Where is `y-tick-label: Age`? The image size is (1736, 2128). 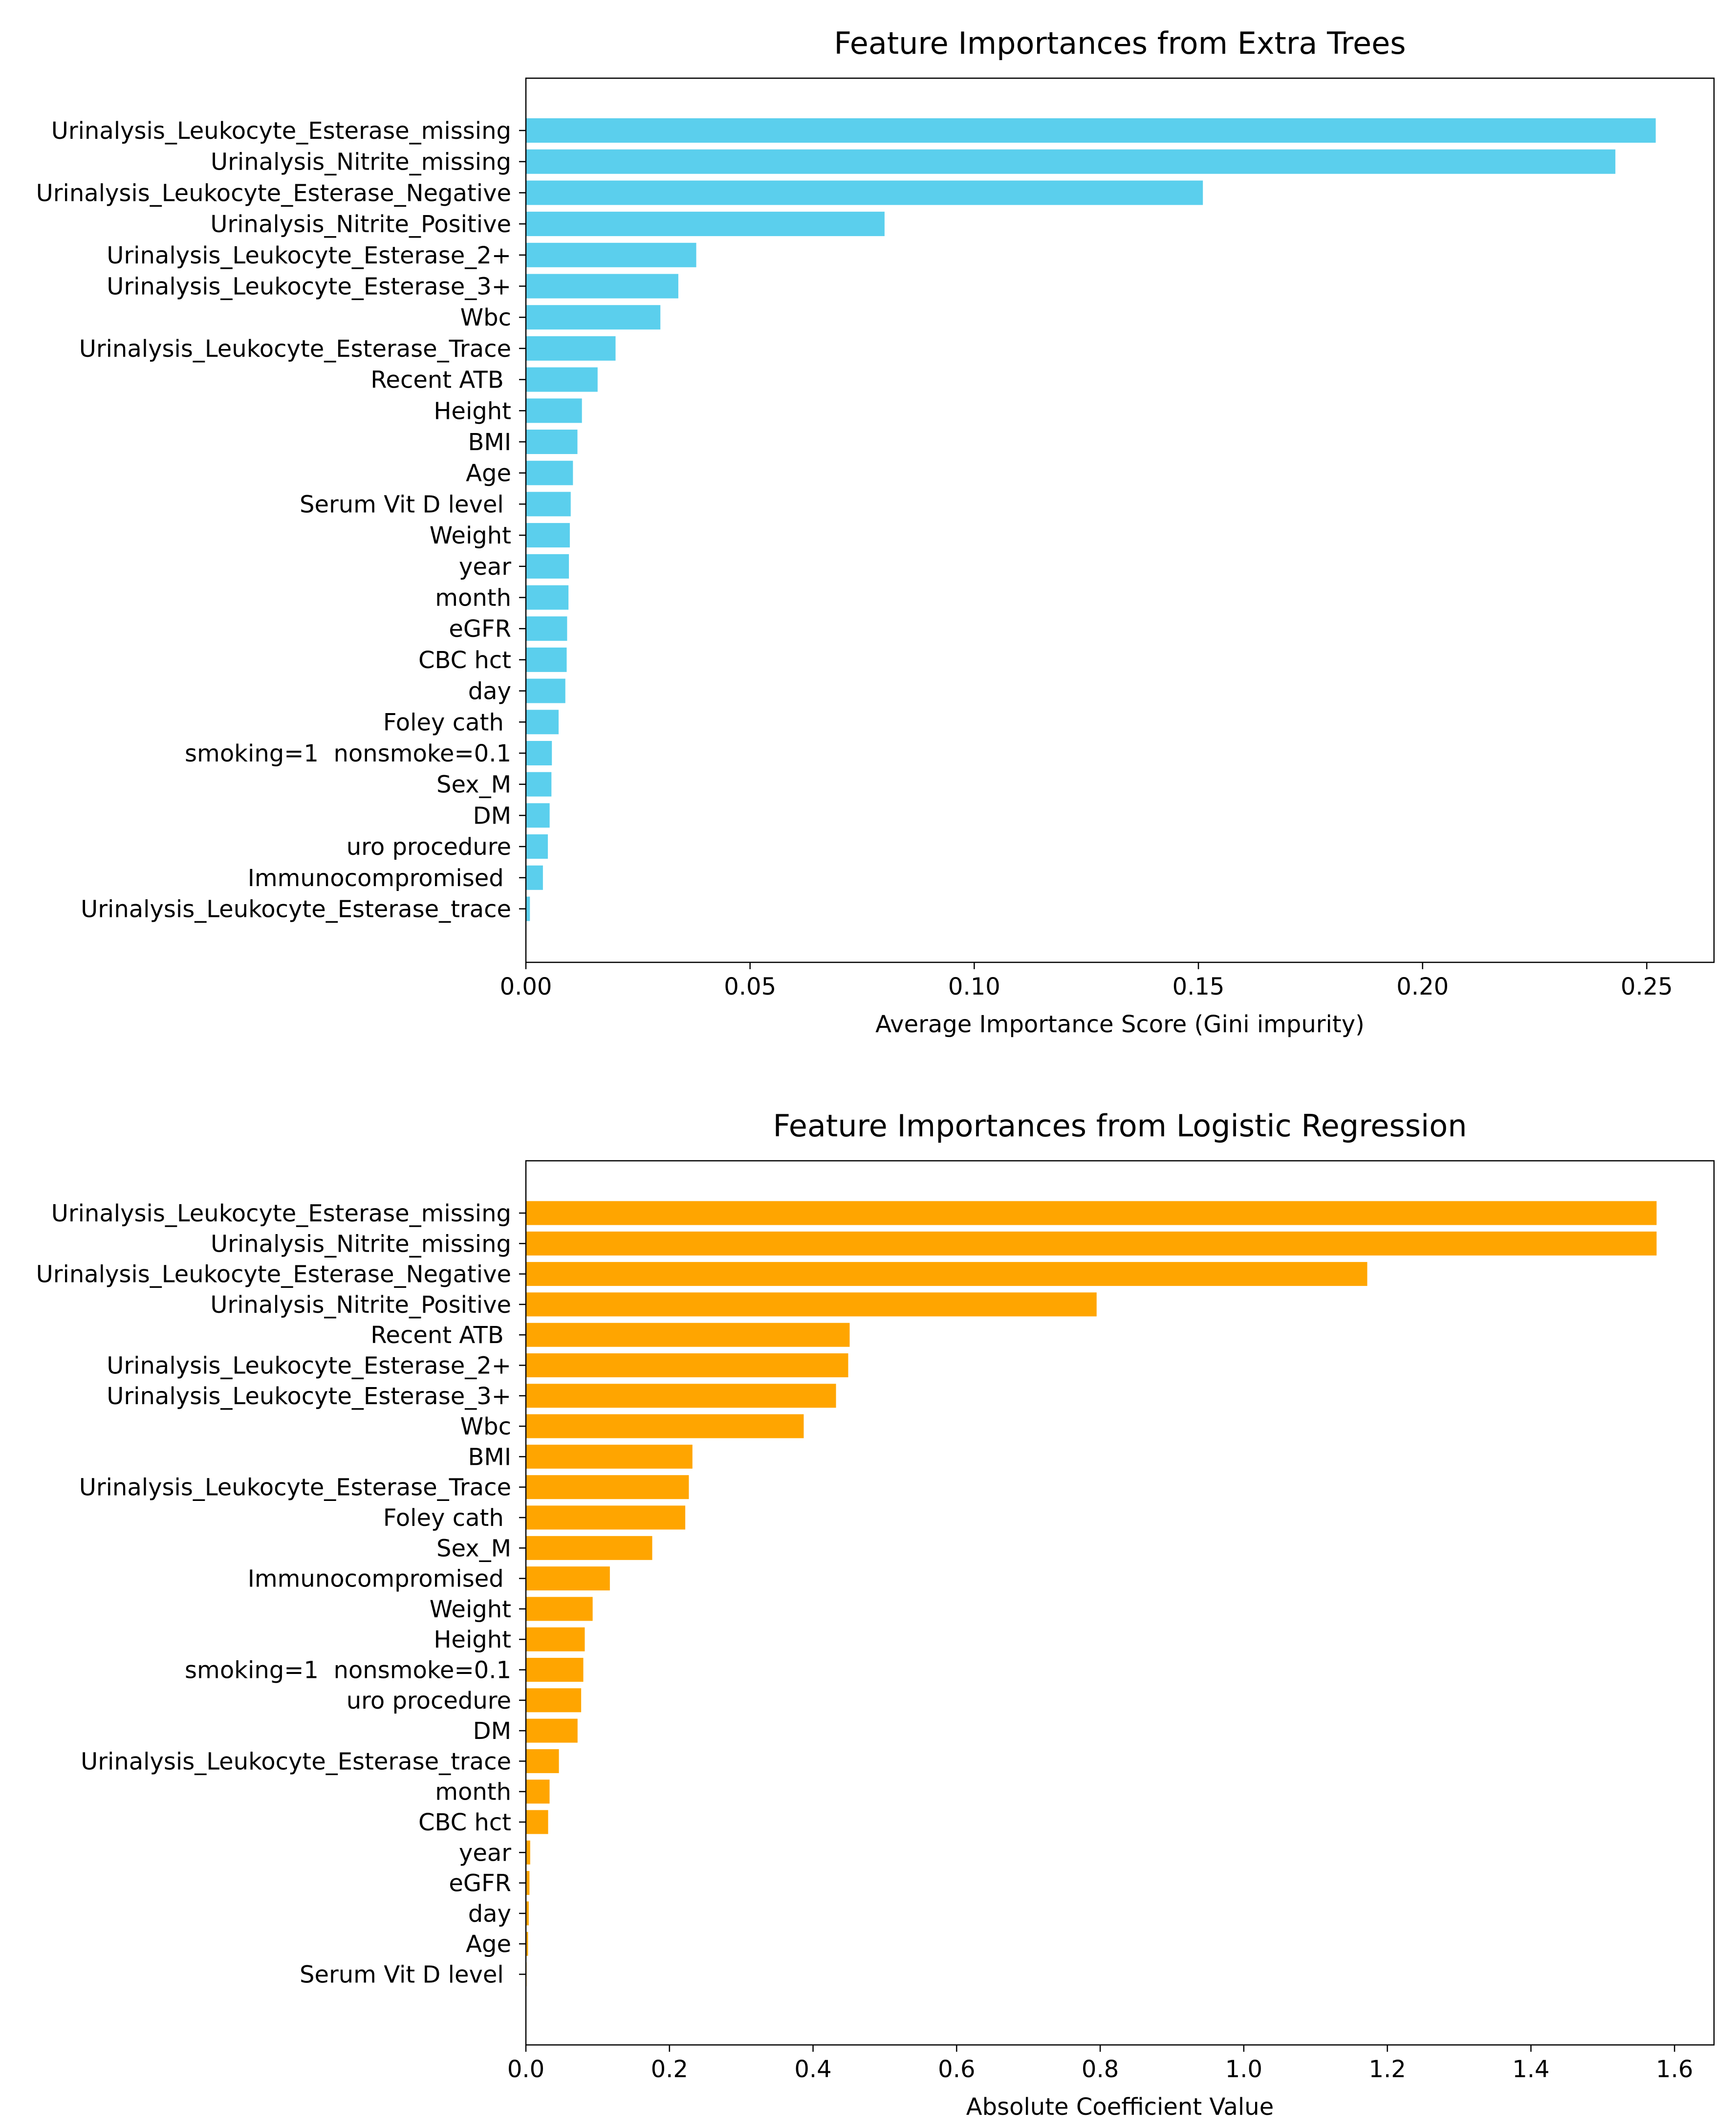 y-tick-label: Age is located at coordinates (488, 473).